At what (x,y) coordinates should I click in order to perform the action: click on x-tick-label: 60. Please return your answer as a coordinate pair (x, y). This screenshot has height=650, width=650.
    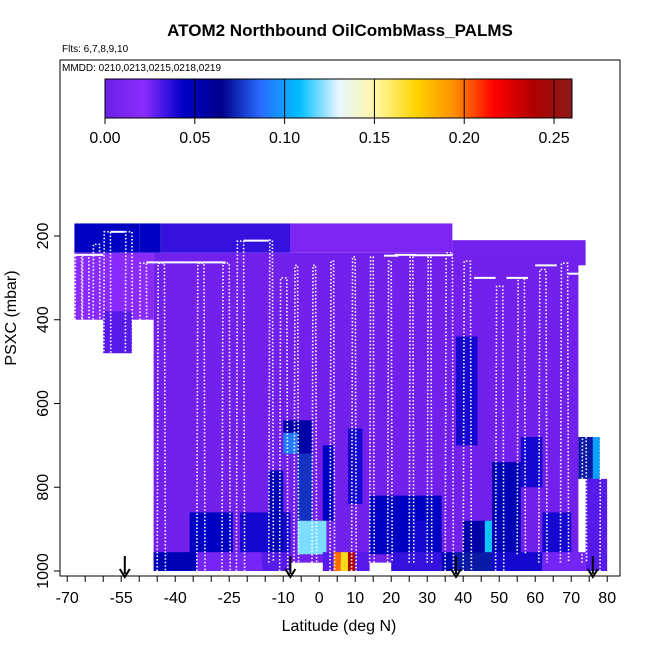
    Looking at the image, I should click on (535, 598).